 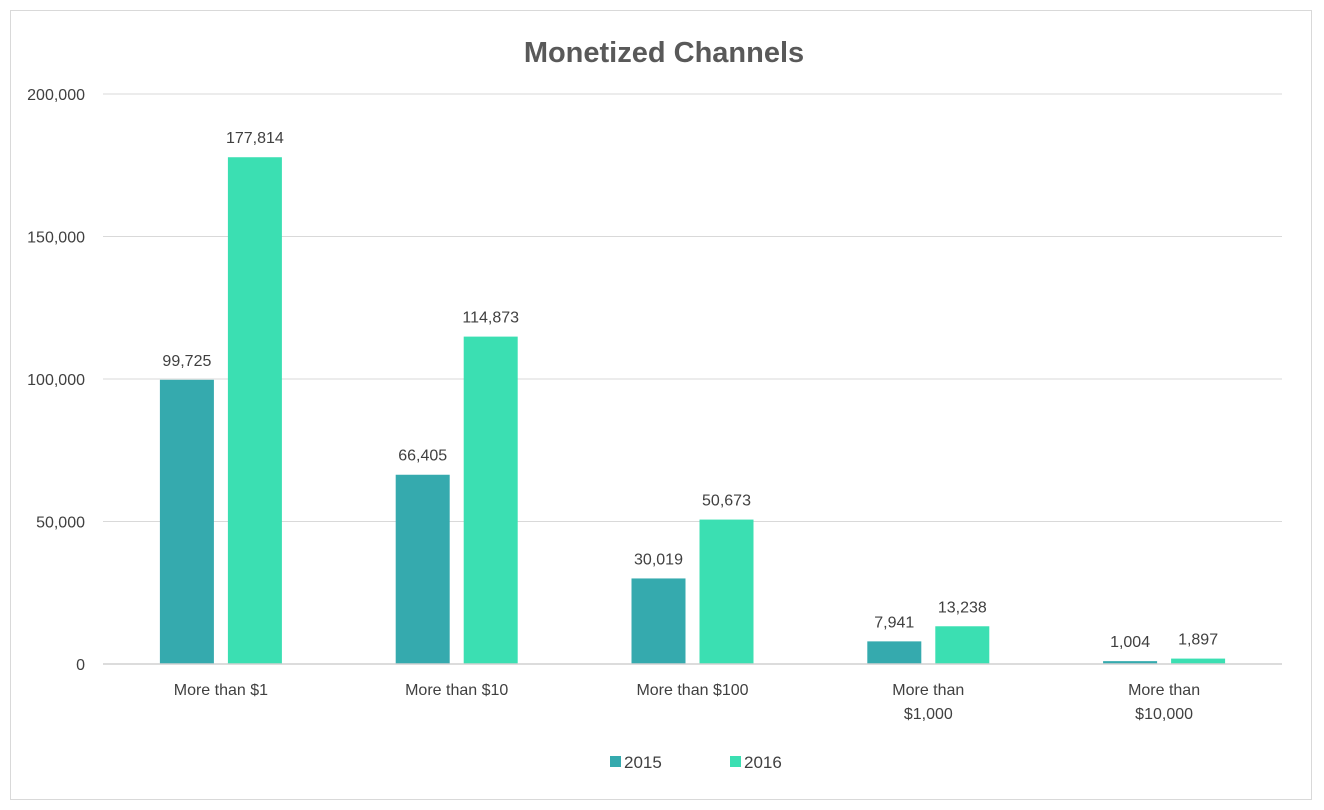 What do you see at coordinates (643, 762) in the screenshot?
I see `legend-label: 2015` at bounding box center [643, 762].